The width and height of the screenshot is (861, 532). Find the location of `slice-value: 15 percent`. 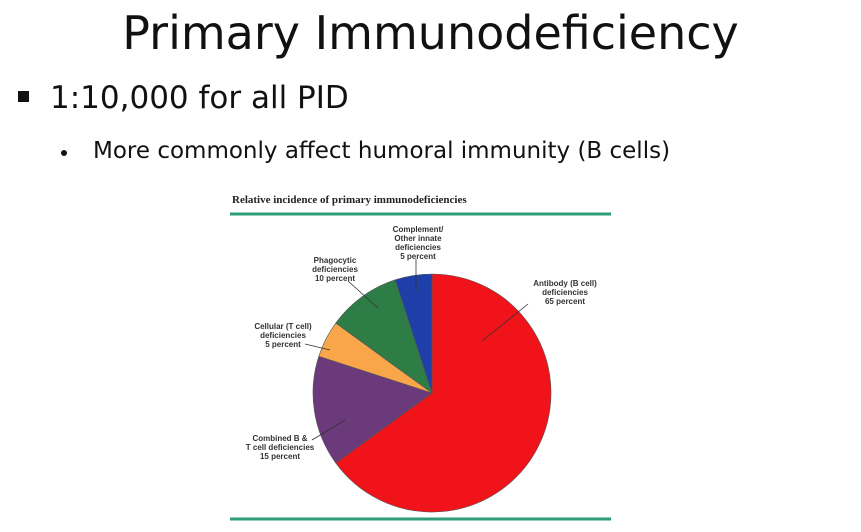

slice-value: 15 percent is located at coordinates (280, 456).